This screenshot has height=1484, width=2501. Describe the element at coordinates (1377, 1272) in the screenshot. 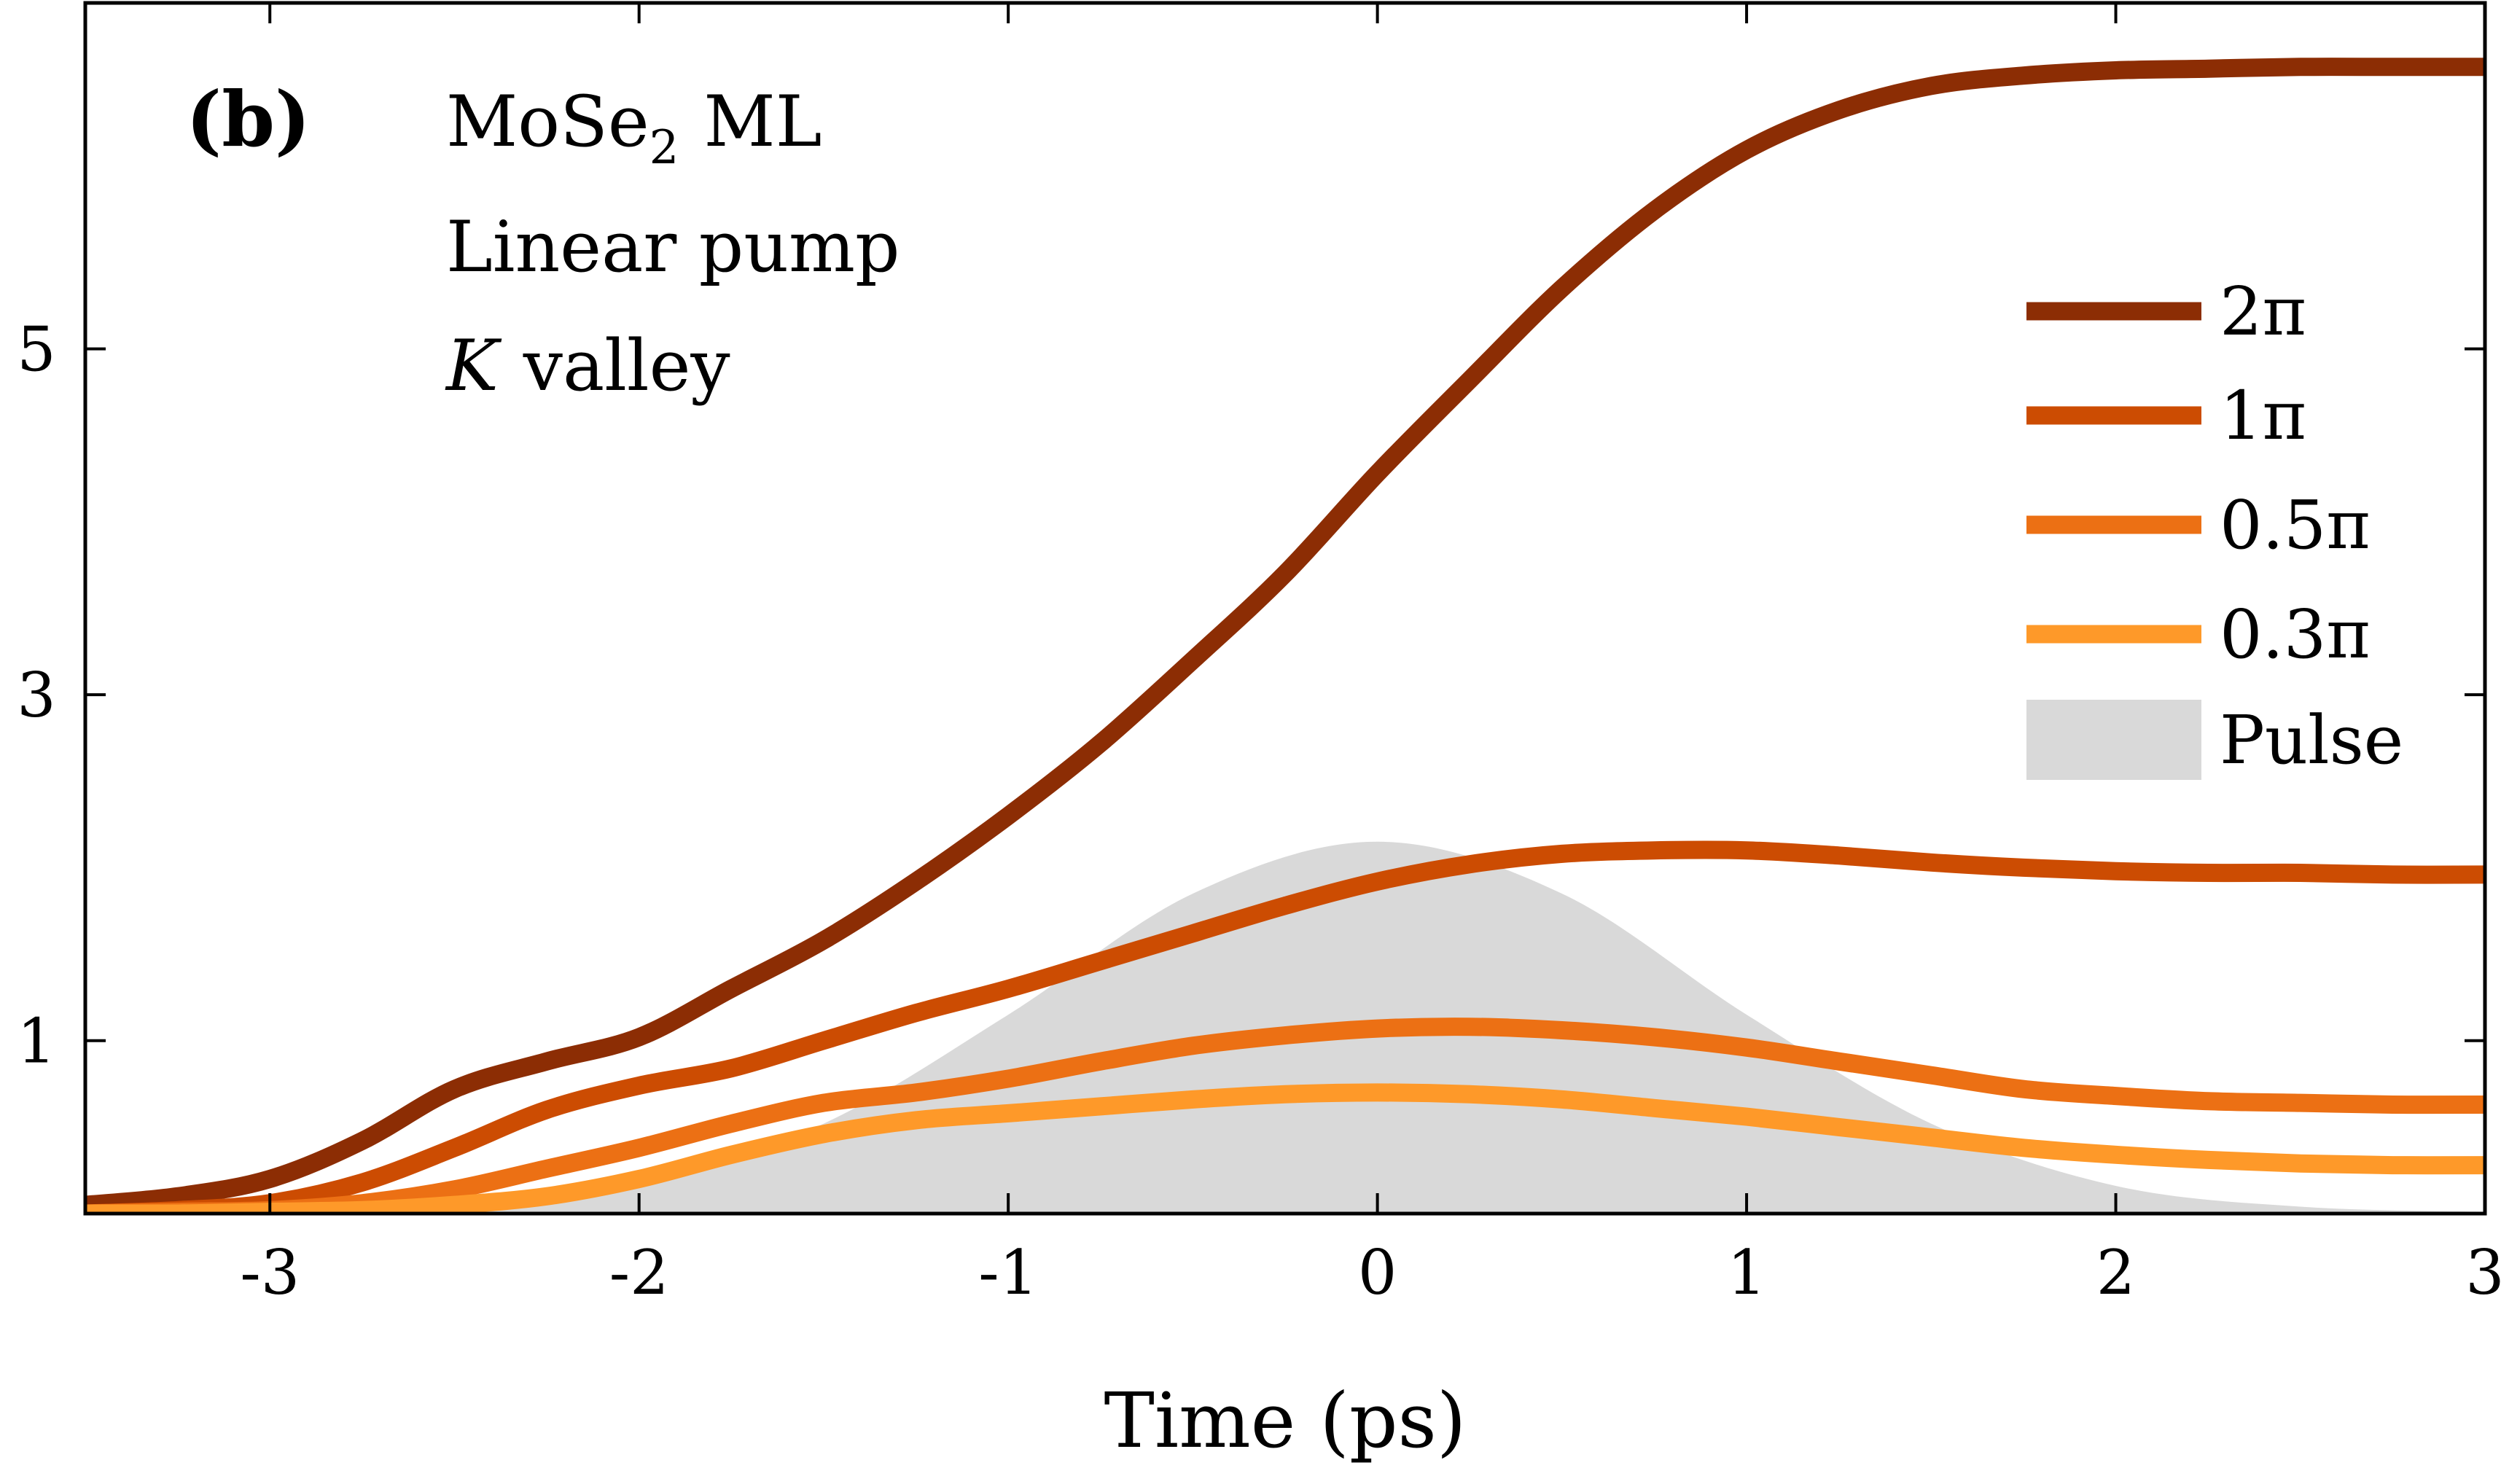

I see `x-tick-label: 0` at that location.